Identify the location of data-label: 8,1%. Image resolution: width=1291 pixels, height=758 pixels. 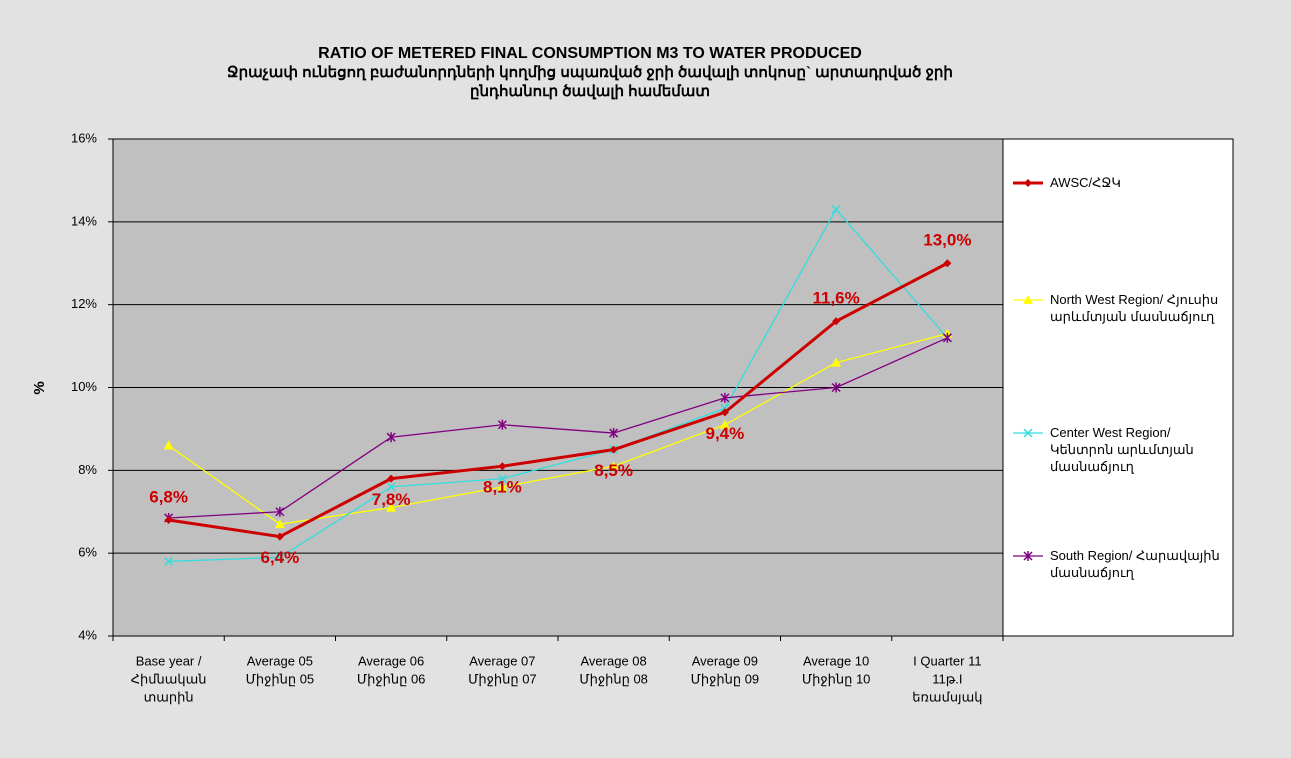
(502, 487).